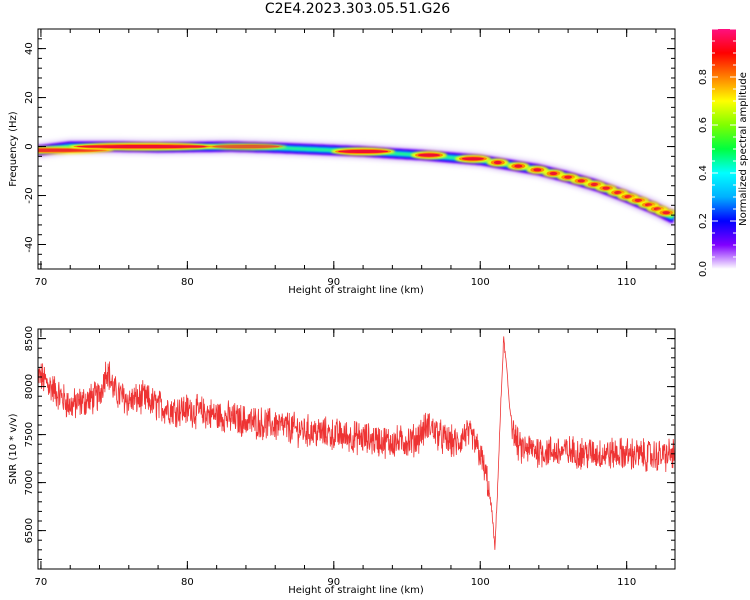 This screenshot has width=750, height=600. What do you see at coordinates (724, 149) in the screenshot?
I see `colorbar-gradient` at bounding box center [724, 149].